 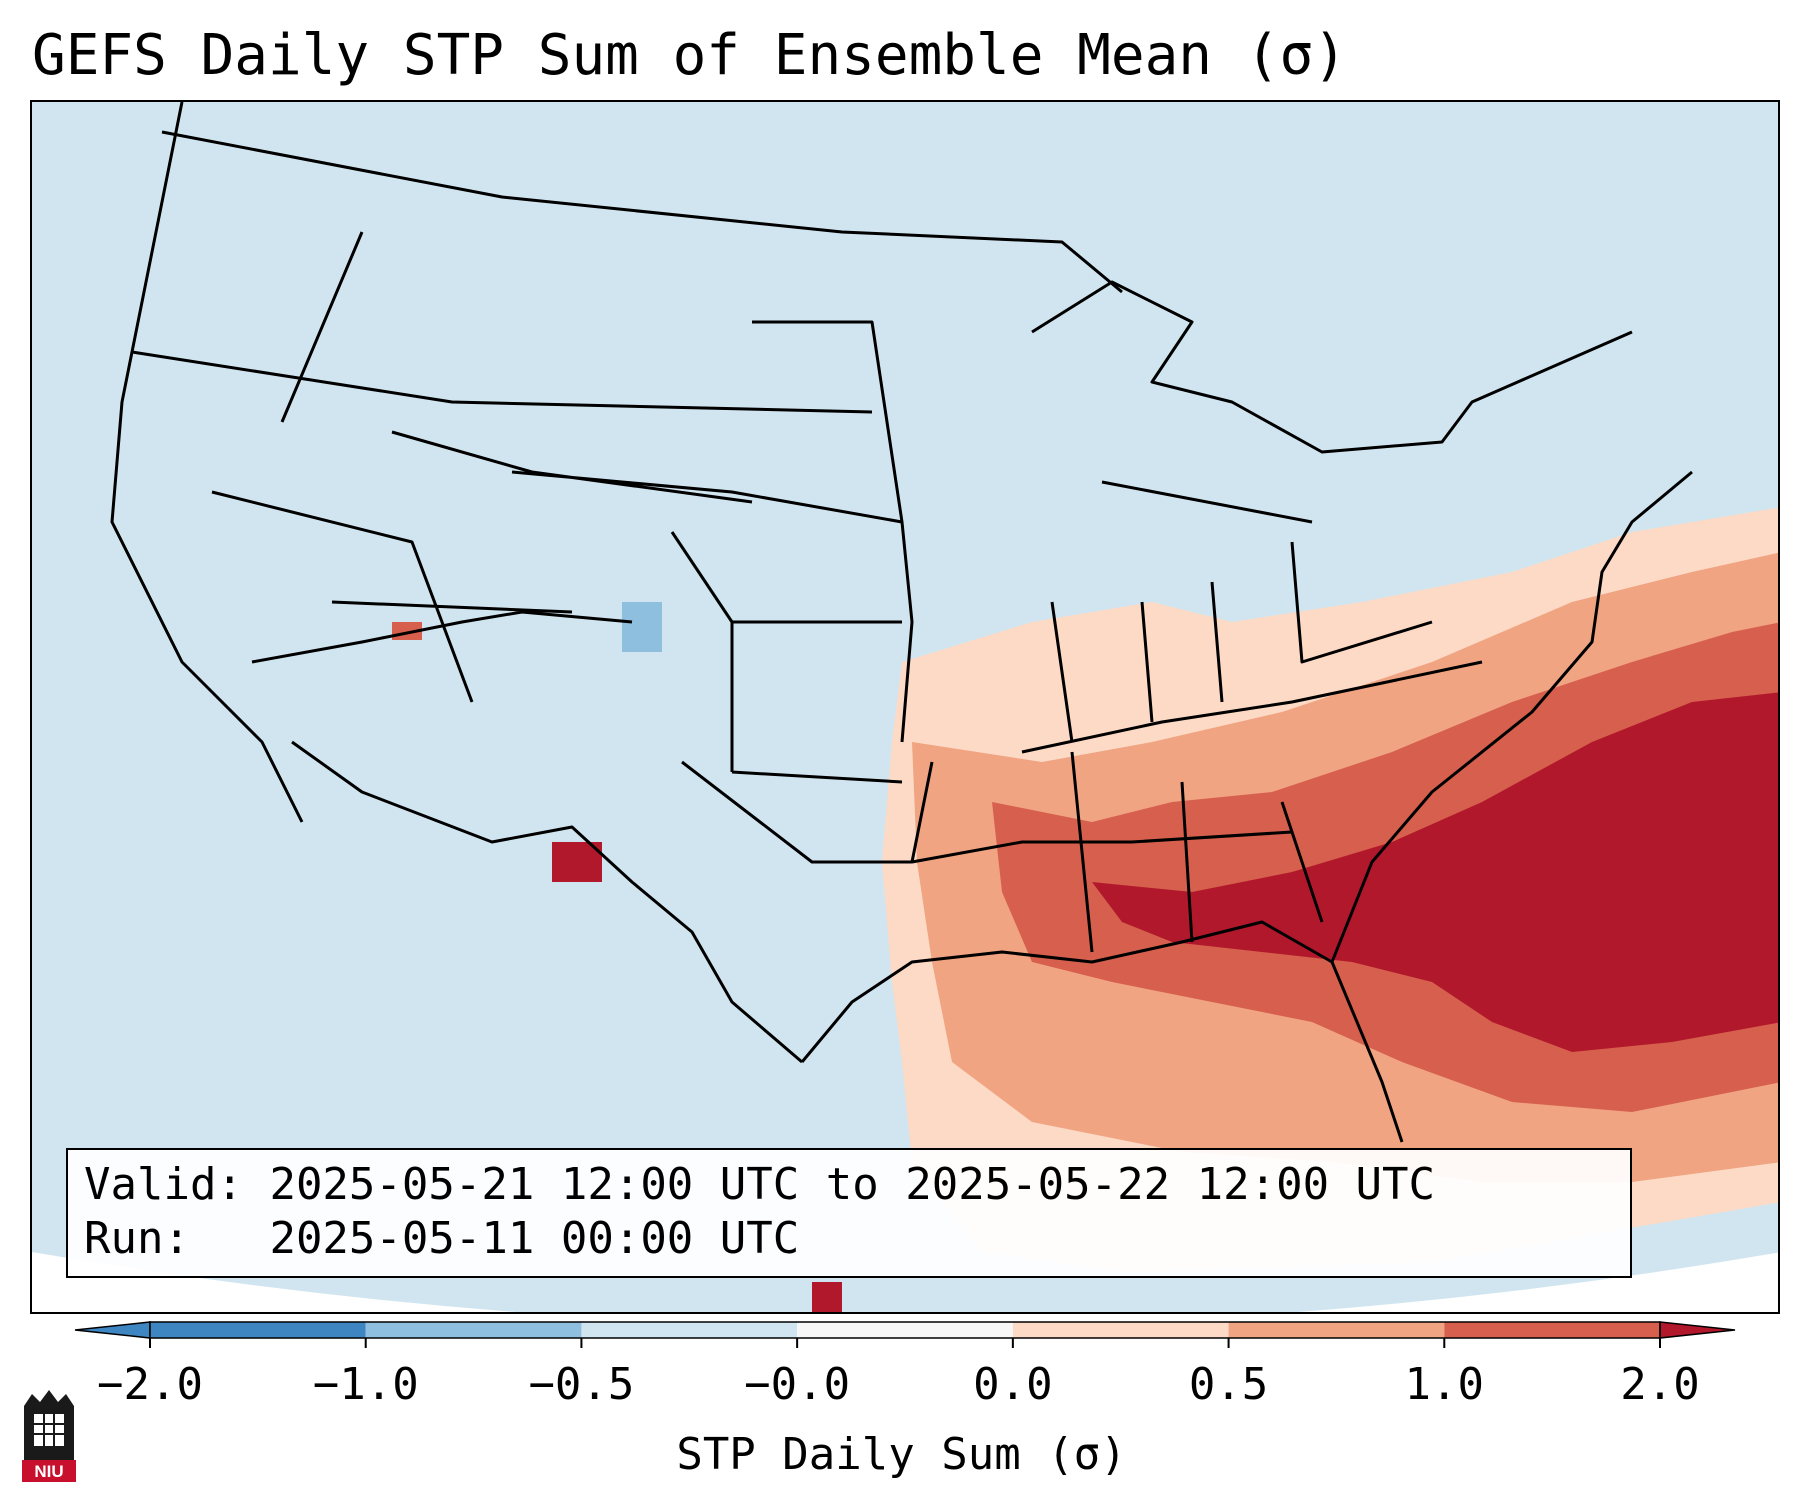 I want to click on colorbar-outline, so click(x=905, y=1330).